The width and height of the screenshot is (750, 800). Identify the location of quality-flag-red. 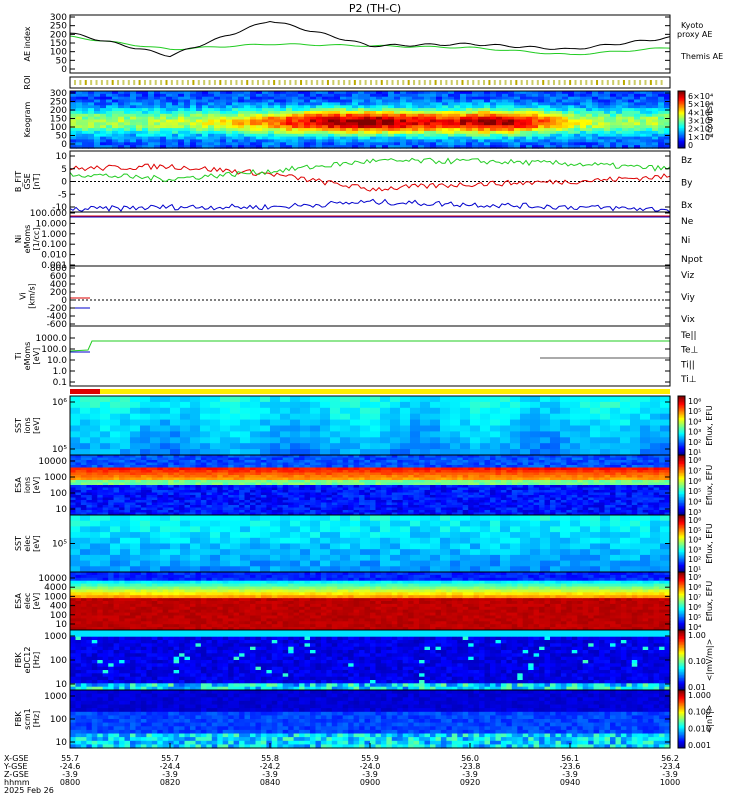
(85, 391).